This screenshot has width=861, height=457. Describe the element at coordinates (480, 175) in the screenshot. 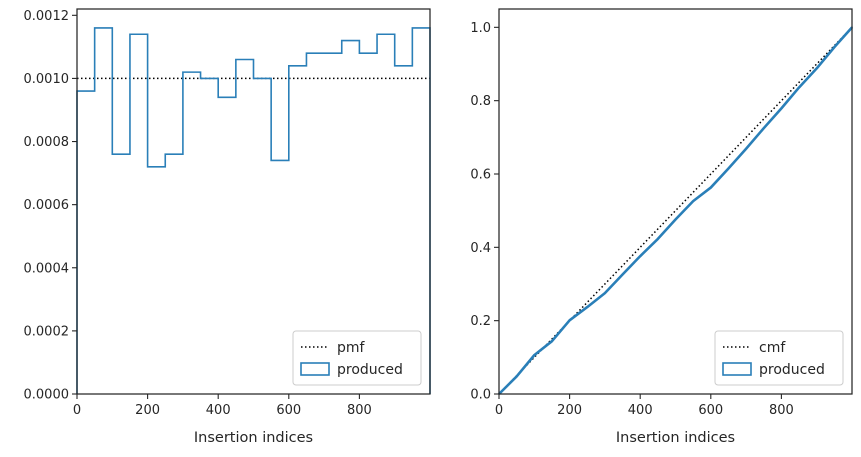

I see `y-tick-label: 0.6` at that location.